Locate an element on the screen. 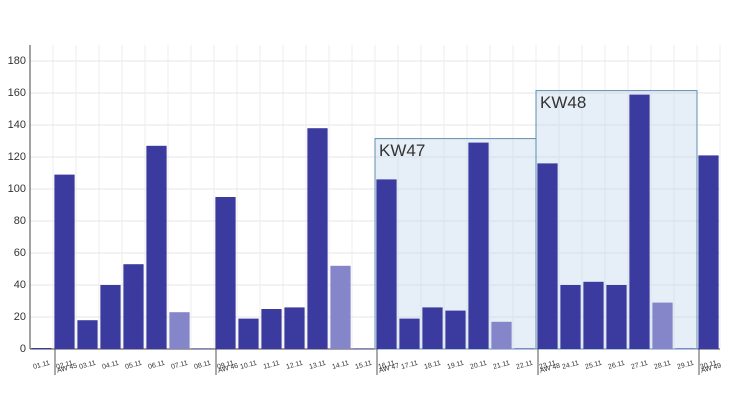 The width and height of the screenshot is (733, 412). x-tick-label: 02.11 is located at coordinates (64, 365).